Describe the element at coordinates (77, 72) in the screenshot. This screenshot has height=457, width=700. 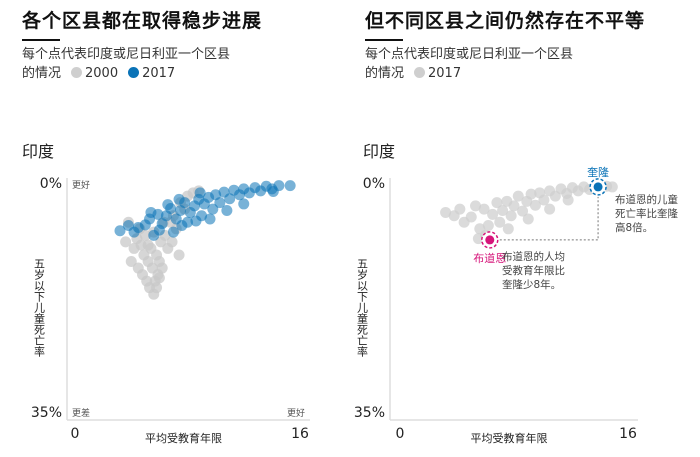
I see `legend-dot-2000` at that location.